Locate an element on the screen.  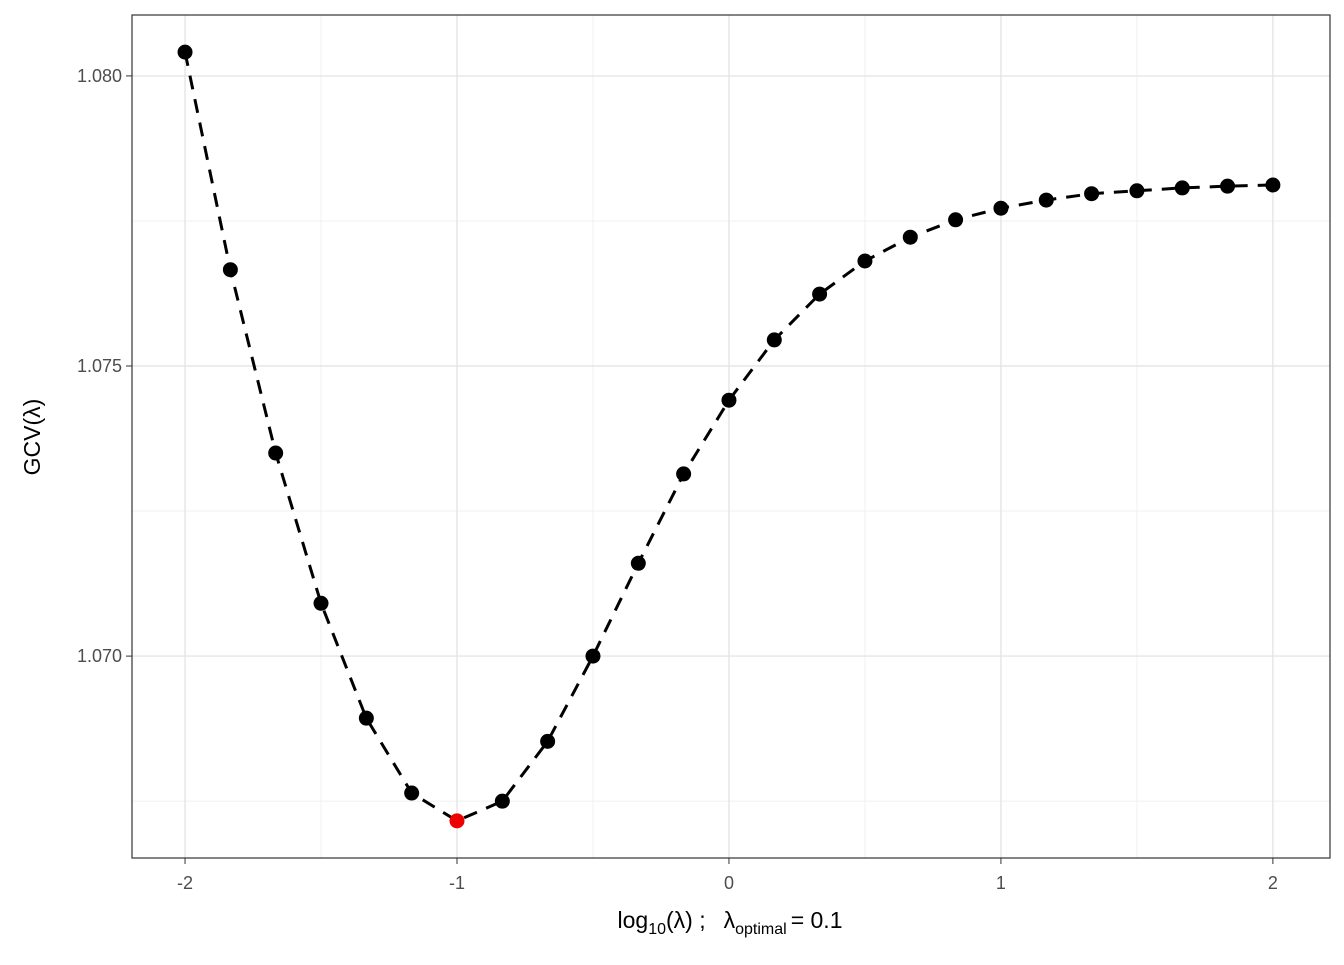
x-axis-title: log10(λ) ; λoptimal = 0.1 is located at coordinates (730, 922).